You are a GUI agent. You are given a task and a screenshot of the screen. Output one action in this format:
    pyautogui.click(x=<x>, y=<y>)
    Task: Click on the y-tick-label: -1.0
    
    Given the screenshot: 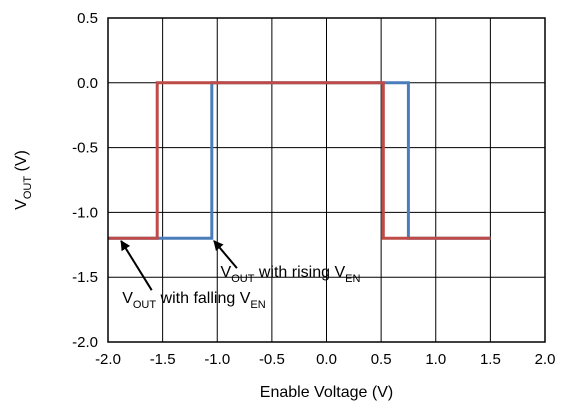 What is the action you would take?
    pyautogui.click(x=85, y=212)
    